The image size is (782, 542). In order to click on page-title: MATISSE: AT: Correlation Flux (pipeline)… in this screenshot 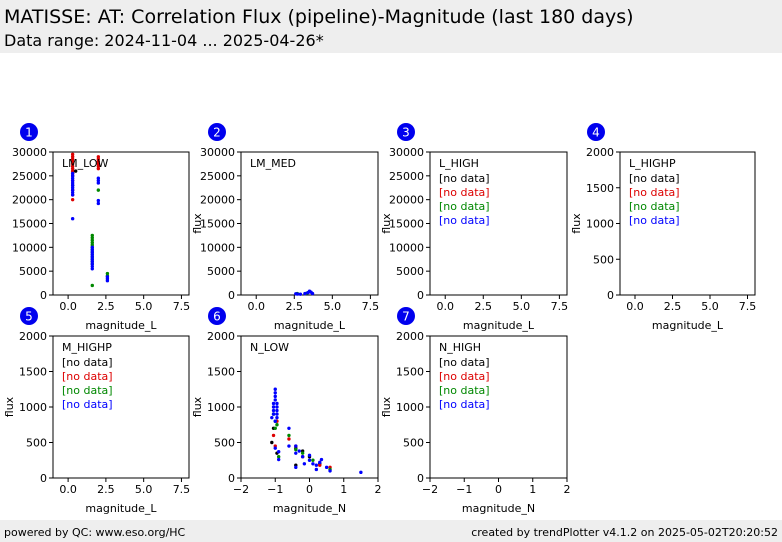, I will do `click(319, 17)`.